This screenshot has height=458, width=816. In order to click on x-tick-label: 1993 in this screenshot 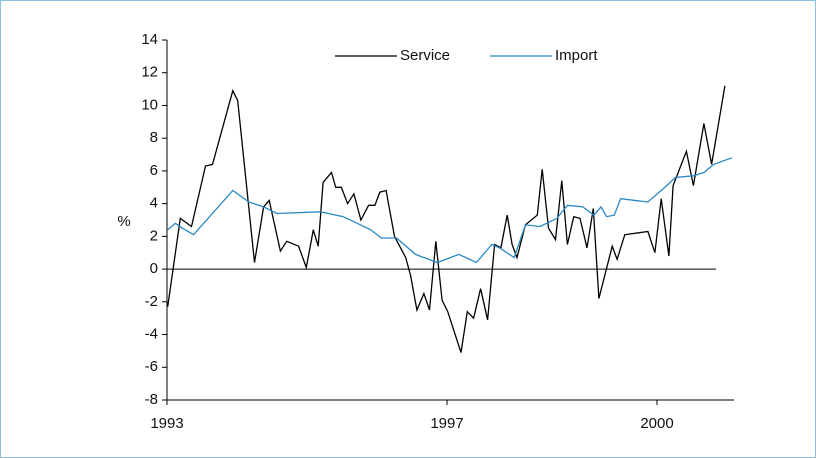, I will do `click(166, 423)`.